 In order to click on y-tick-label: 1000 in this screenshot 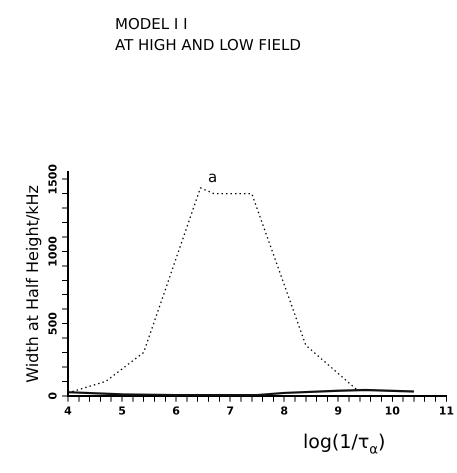, I will do `click(53, 251)`.